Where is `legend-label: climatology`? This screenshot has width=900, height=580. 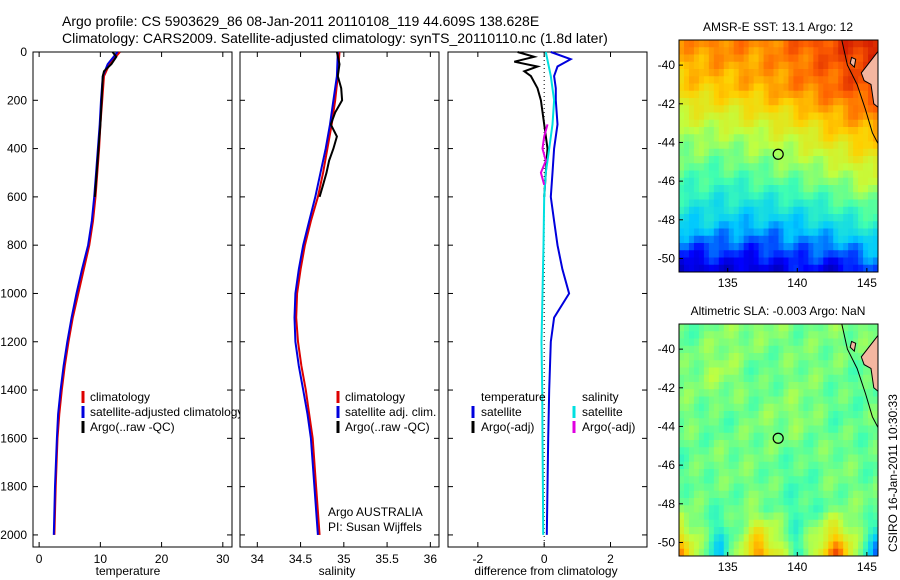 legend-label: climatology is located at coordinates (375, 397).